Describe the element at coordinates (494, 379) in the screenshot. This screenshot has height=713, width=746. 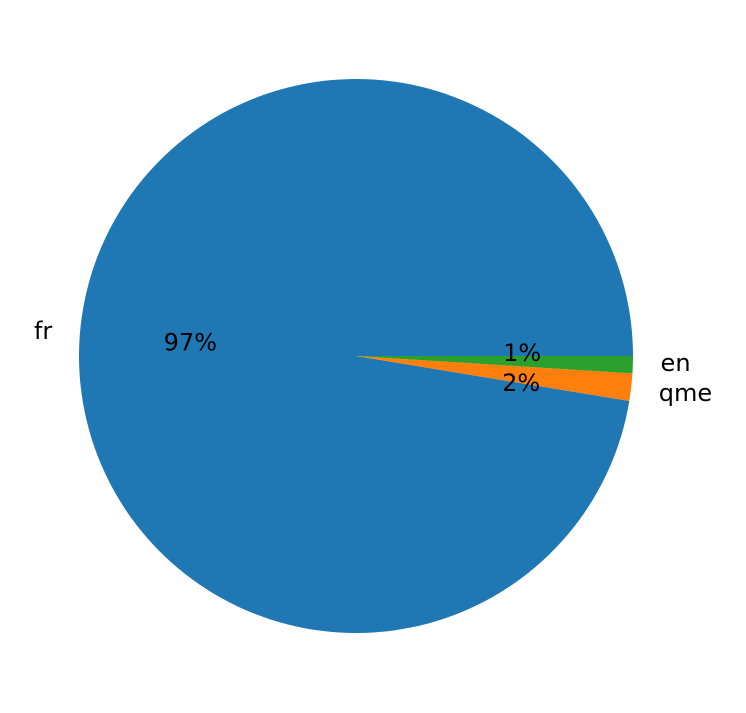
I see `pie-slice-qme` at that location.